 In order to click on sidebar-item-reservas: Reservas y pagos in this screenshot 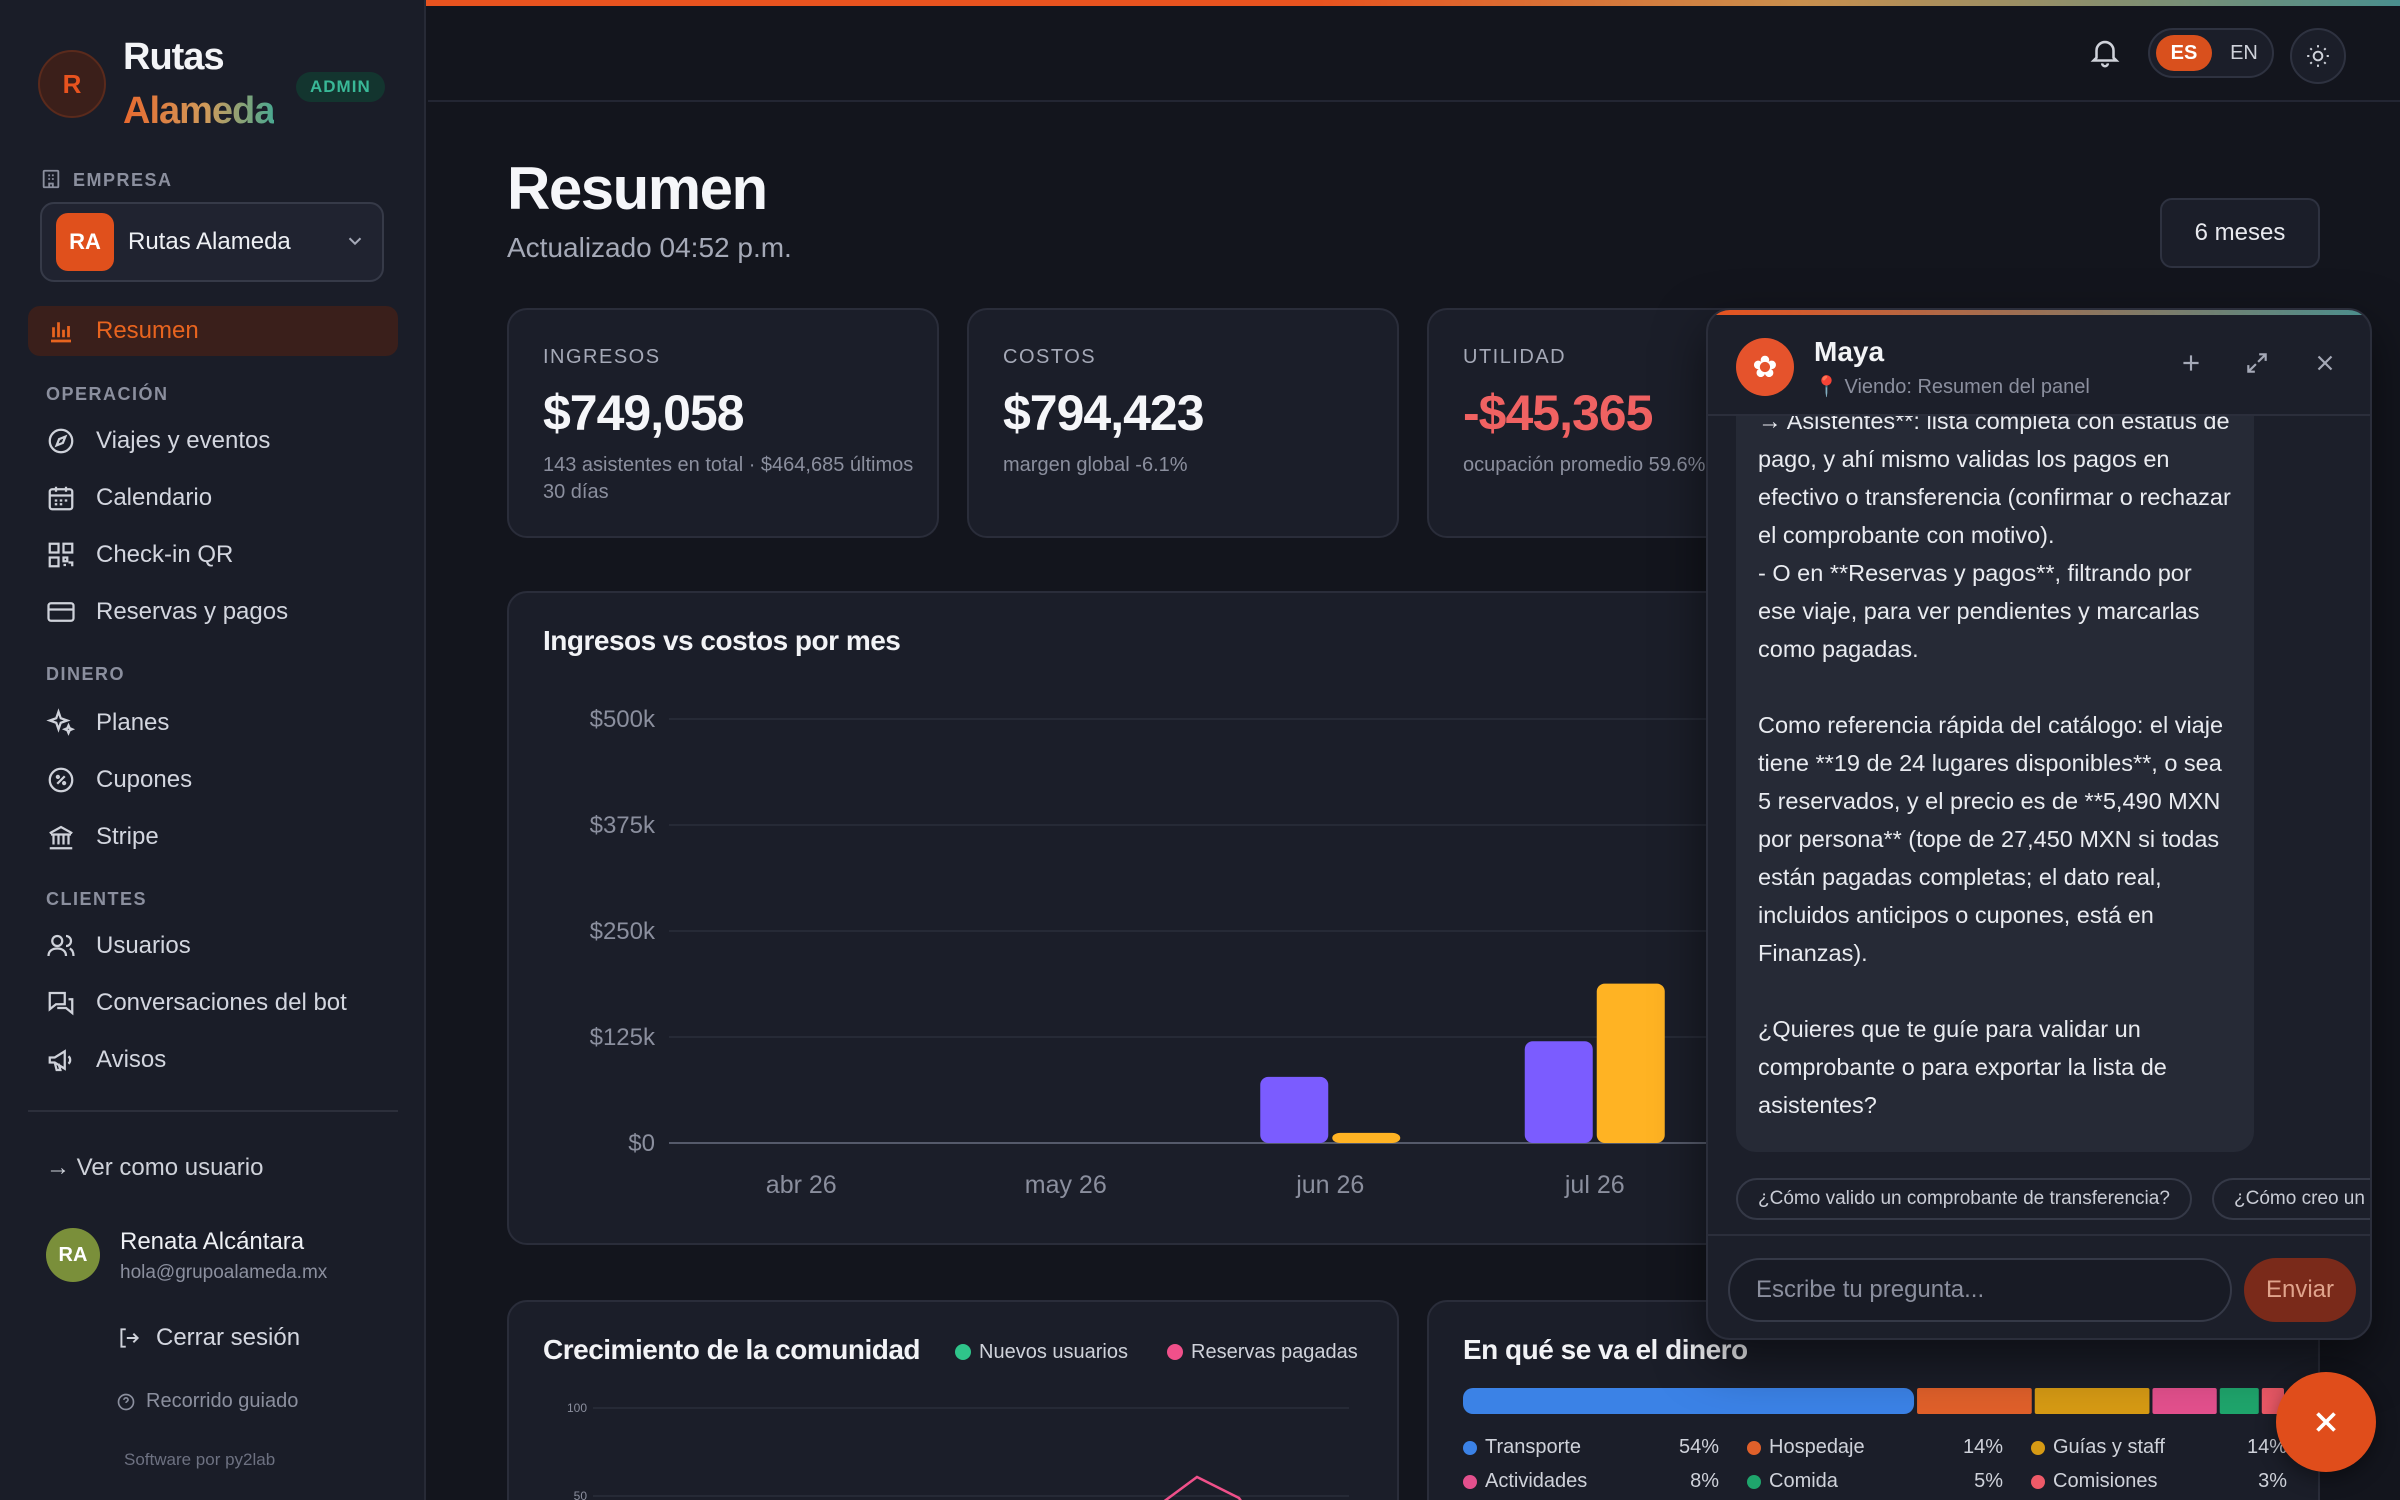, I will do `click(213, 612)`.